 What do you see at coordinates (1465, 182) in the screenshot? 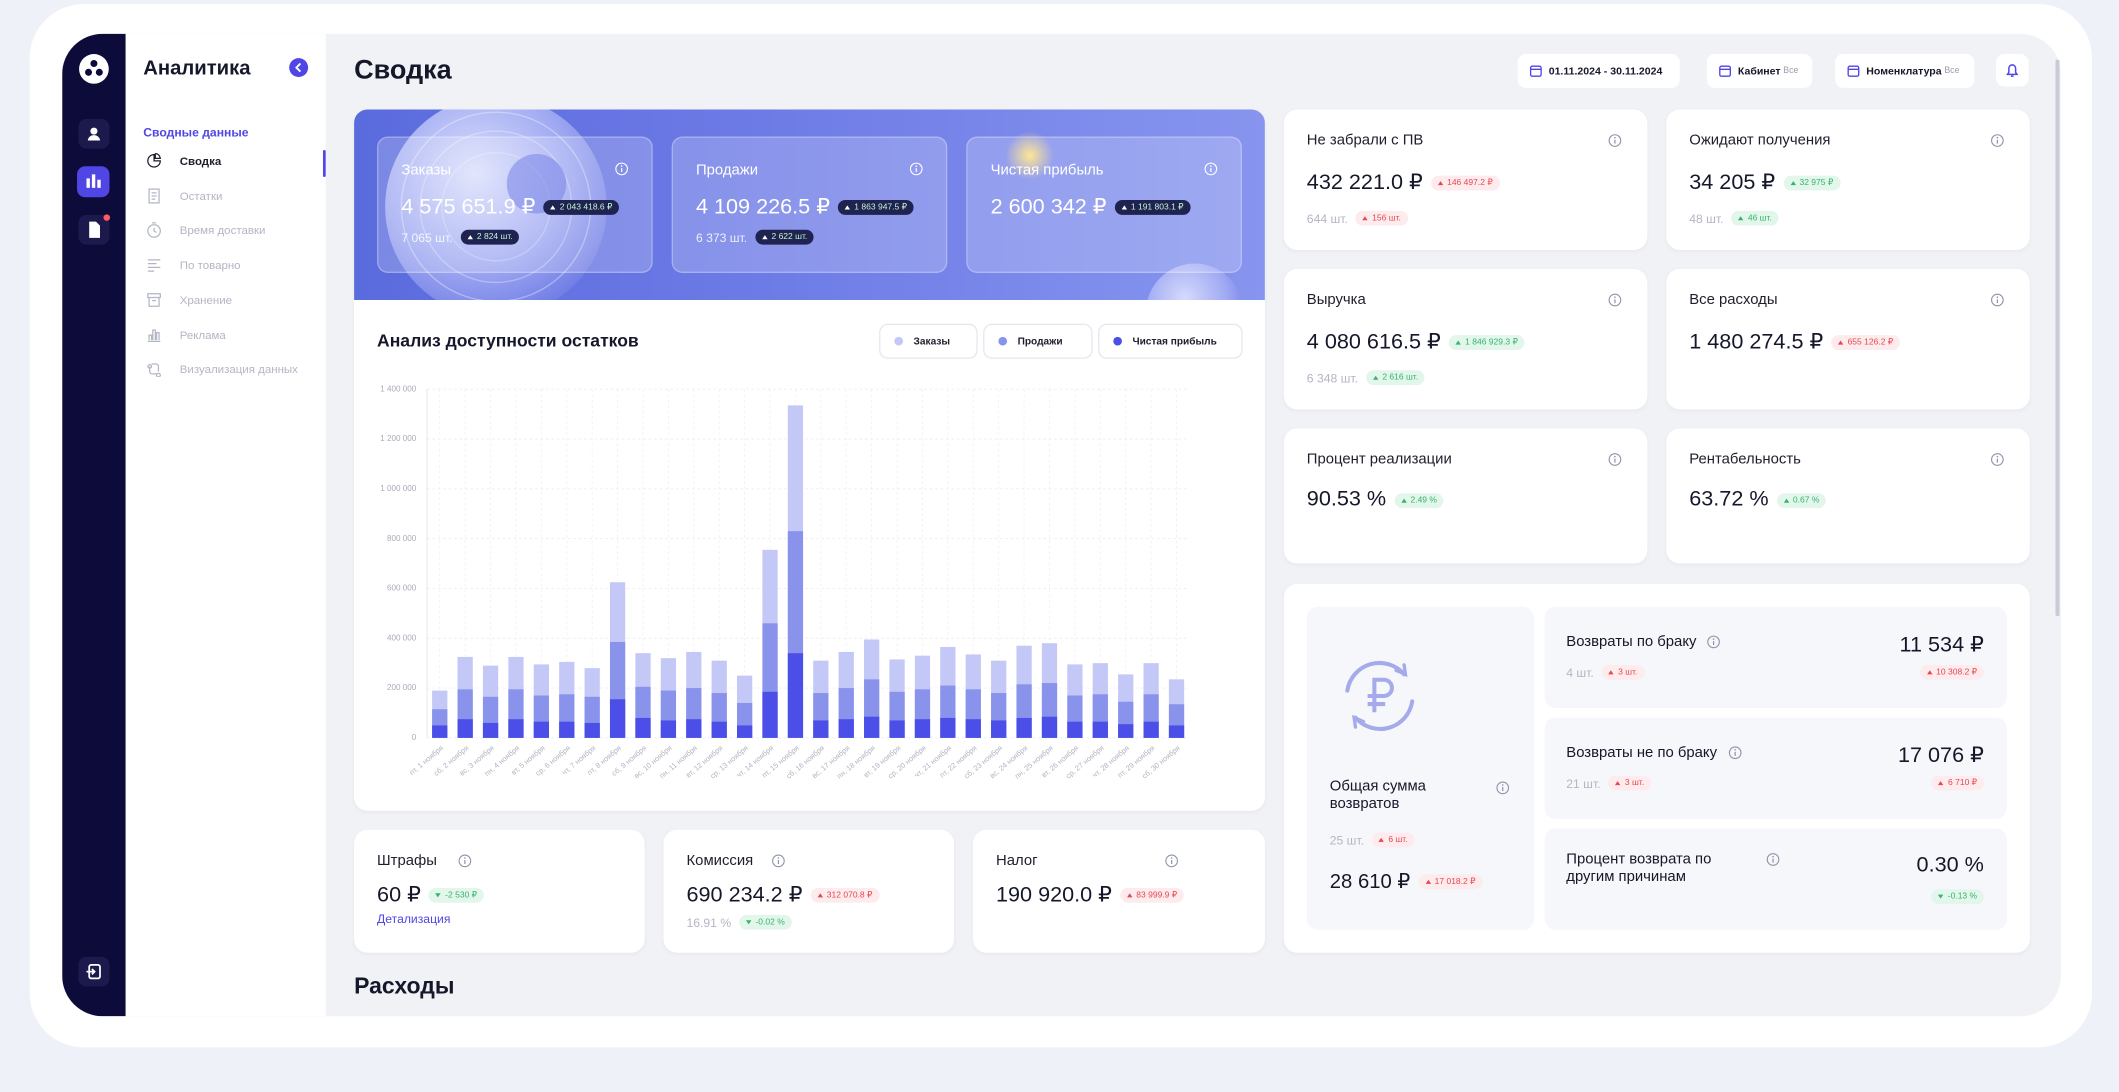
I see `delta-badge: 146 497.2 ₽` at bounding box center [1465, 182].